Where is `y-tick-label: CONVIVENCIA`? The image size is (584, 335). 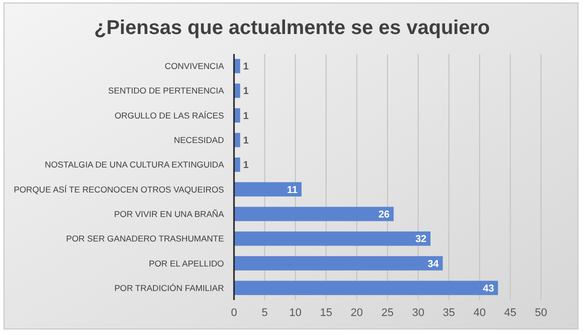 y-tick-label: CONVIVENCIA is located at coordinates (194, 66).